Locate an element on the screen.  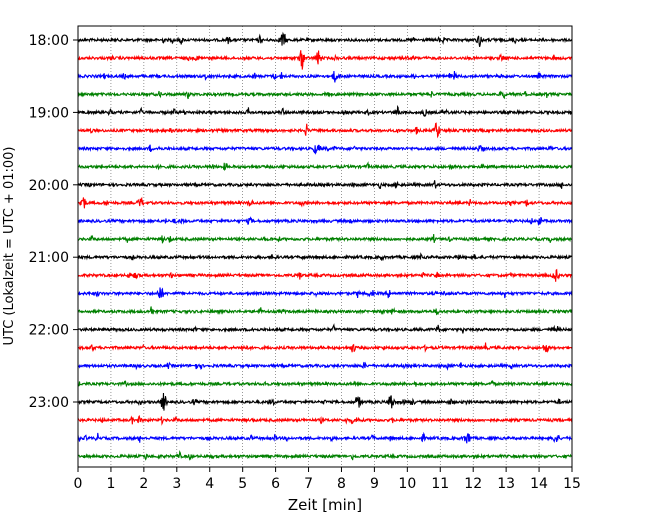
y-tick-label: 23:00 is located at coordinates (49, 403).